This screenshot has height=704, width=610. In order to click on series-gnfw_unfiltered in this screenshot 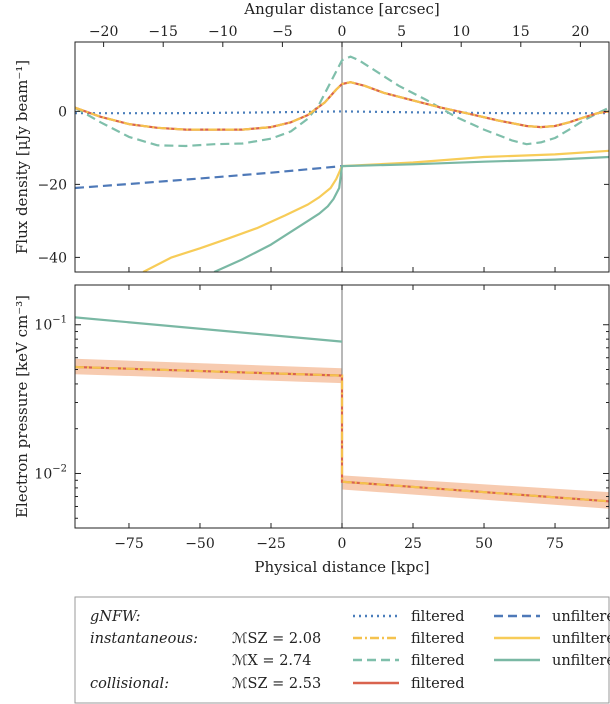, I will do `click(209, 177)`.